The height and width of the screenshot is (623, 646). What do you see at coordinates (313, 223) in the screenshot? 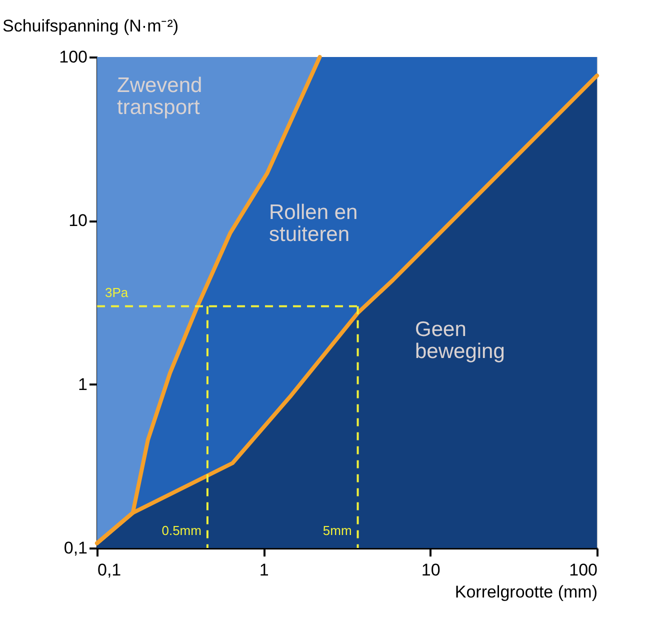
I see `annotation: Rollen en stuiteren` at bounding box center [313, 223].